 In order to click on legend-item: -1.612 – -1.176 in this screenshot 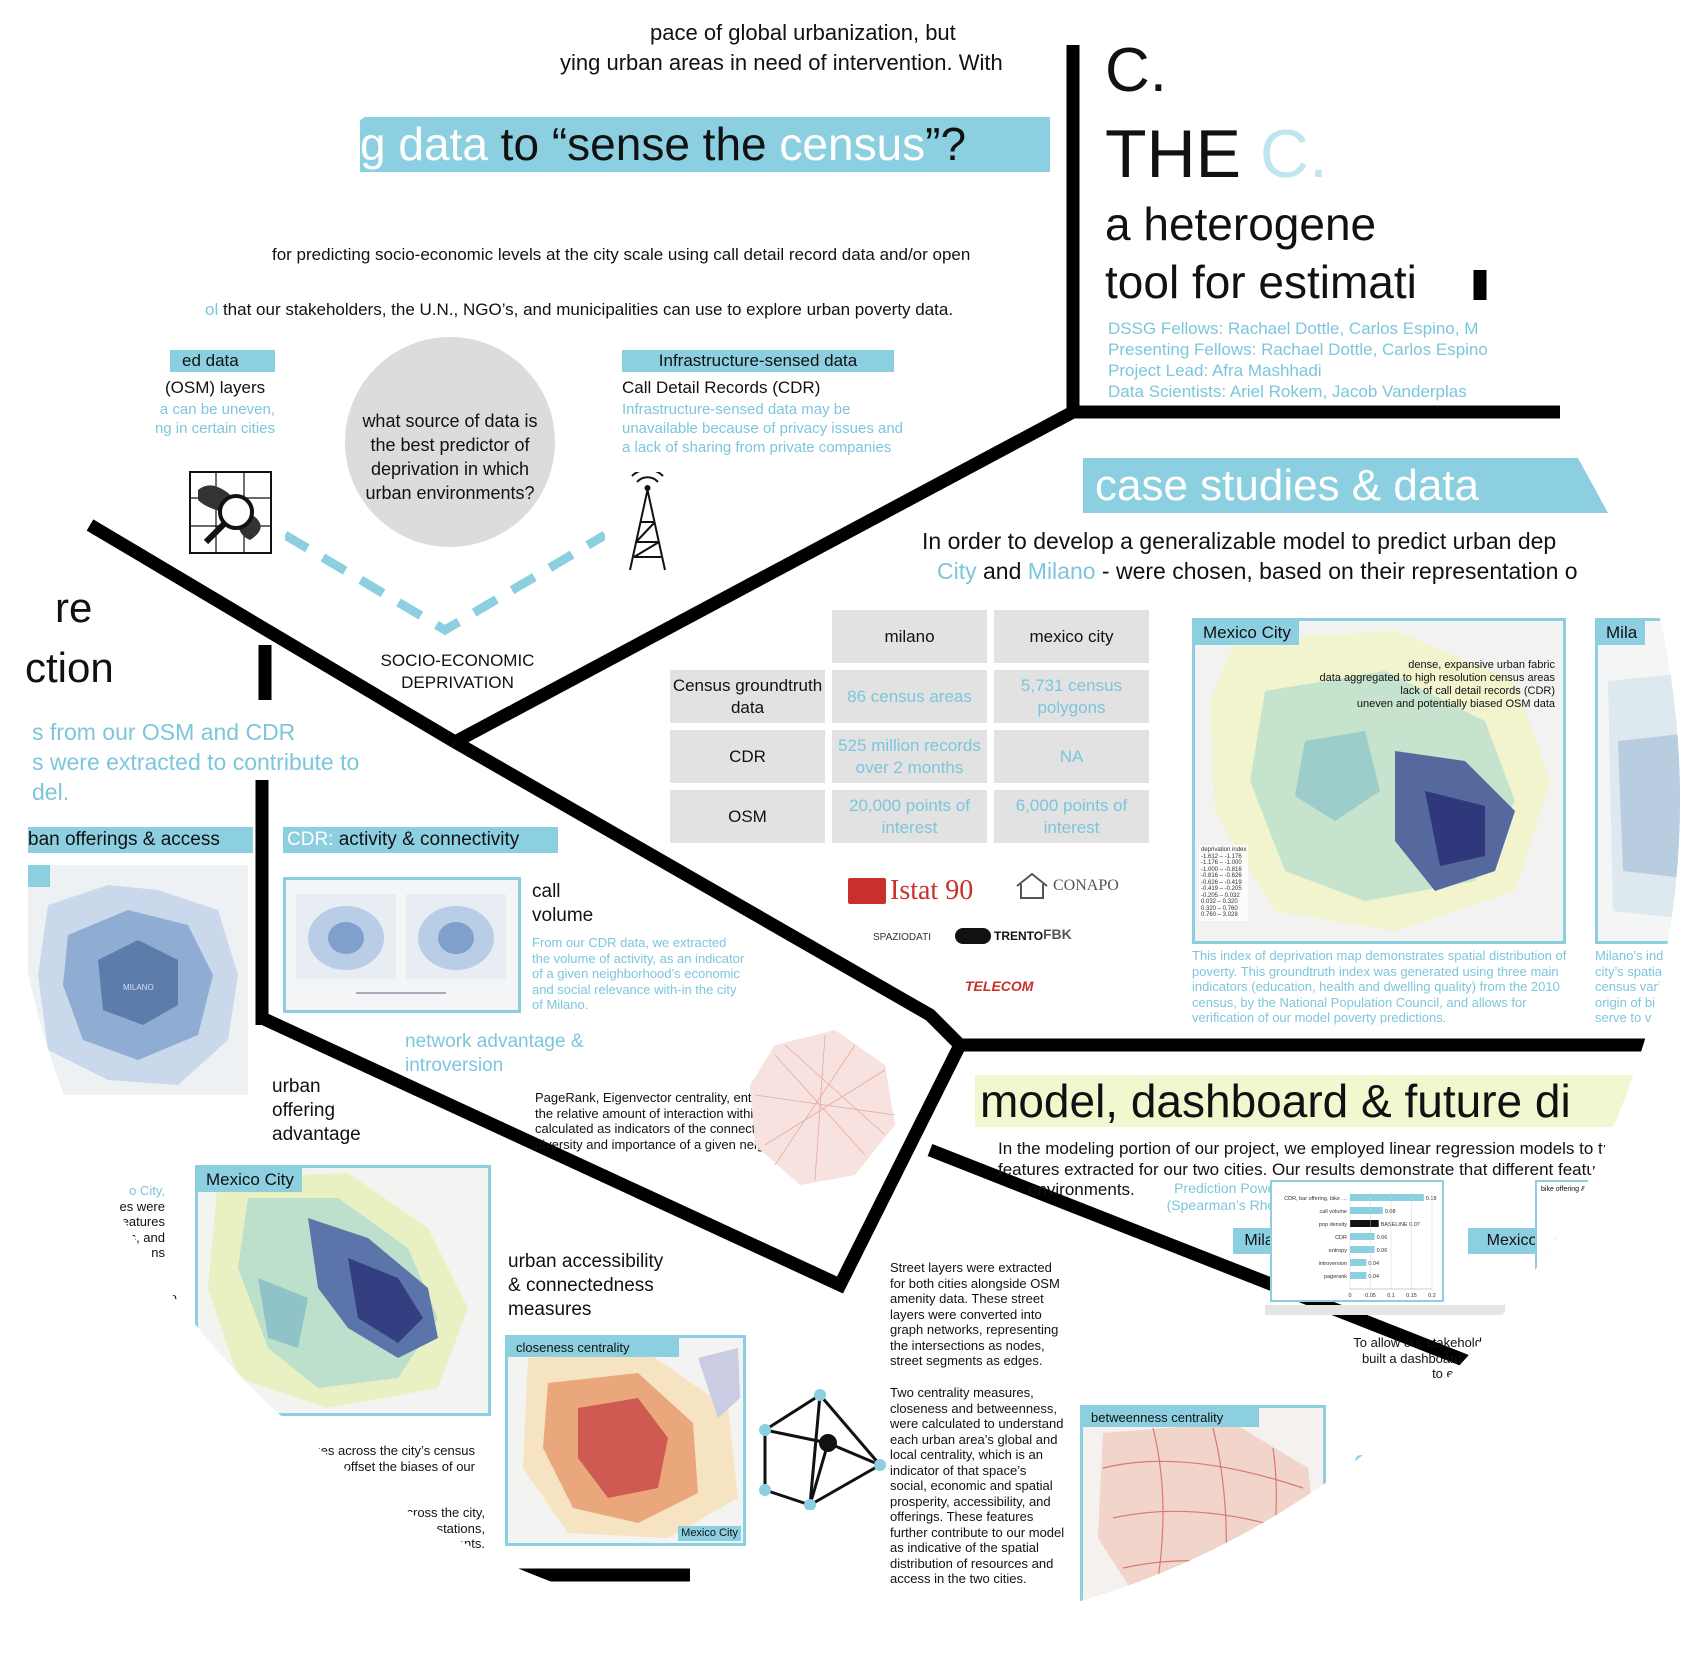, I will do `click(1221, 856)`.